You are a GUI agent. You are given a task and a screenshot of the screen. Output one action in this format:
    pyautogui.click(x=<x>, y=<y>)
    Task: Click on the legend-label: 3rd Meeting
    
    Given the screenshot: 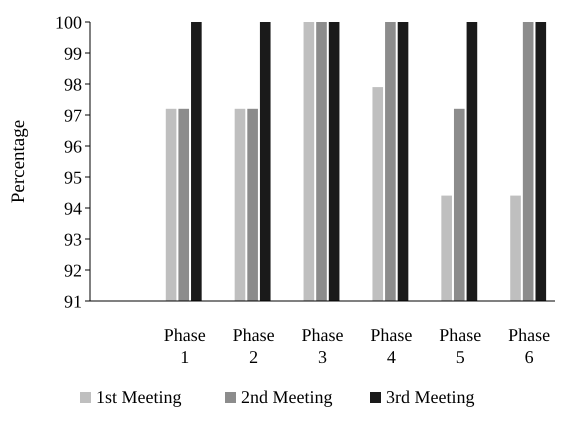 What is the action you would take?
    pyautogui.click(x=430, y=397)
    